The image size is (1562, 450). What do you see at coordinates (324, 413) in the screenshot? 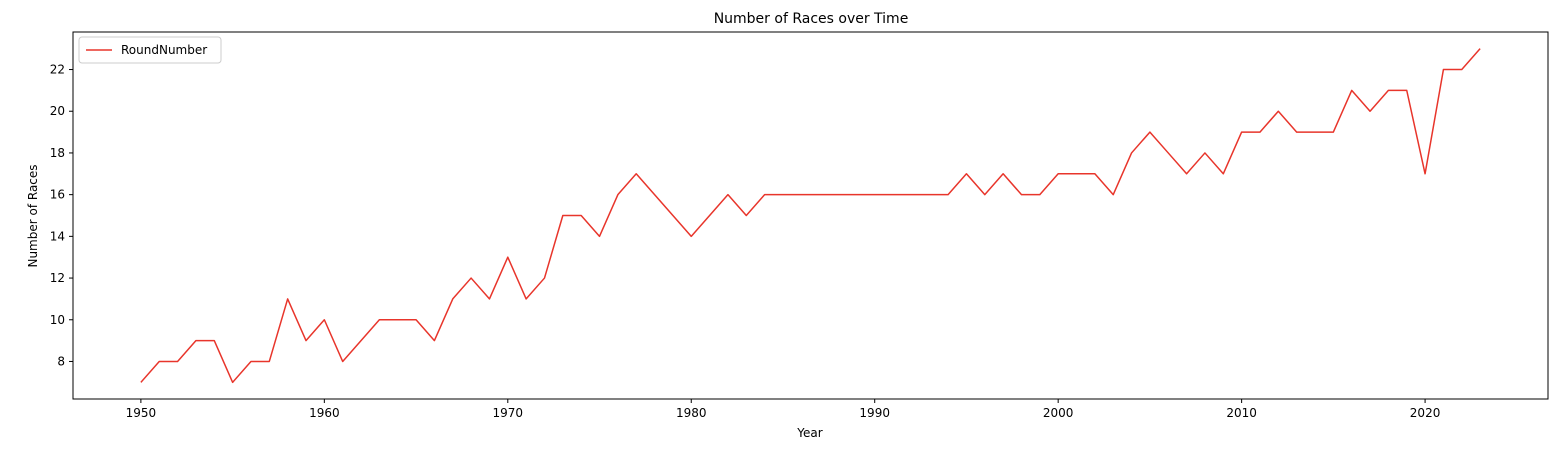
I see `x-tick-label: 1960` at bounding box center [324, 413].